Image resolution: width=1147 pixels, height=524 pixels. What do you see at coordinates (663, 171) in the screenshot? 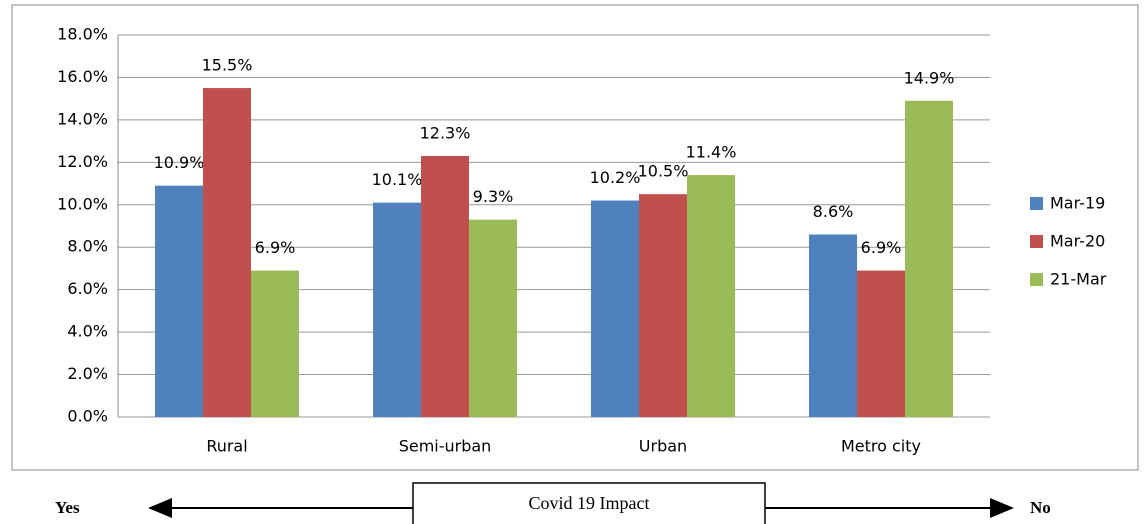
I see `value-label: 10.5%` at bounding box center [663, 171].